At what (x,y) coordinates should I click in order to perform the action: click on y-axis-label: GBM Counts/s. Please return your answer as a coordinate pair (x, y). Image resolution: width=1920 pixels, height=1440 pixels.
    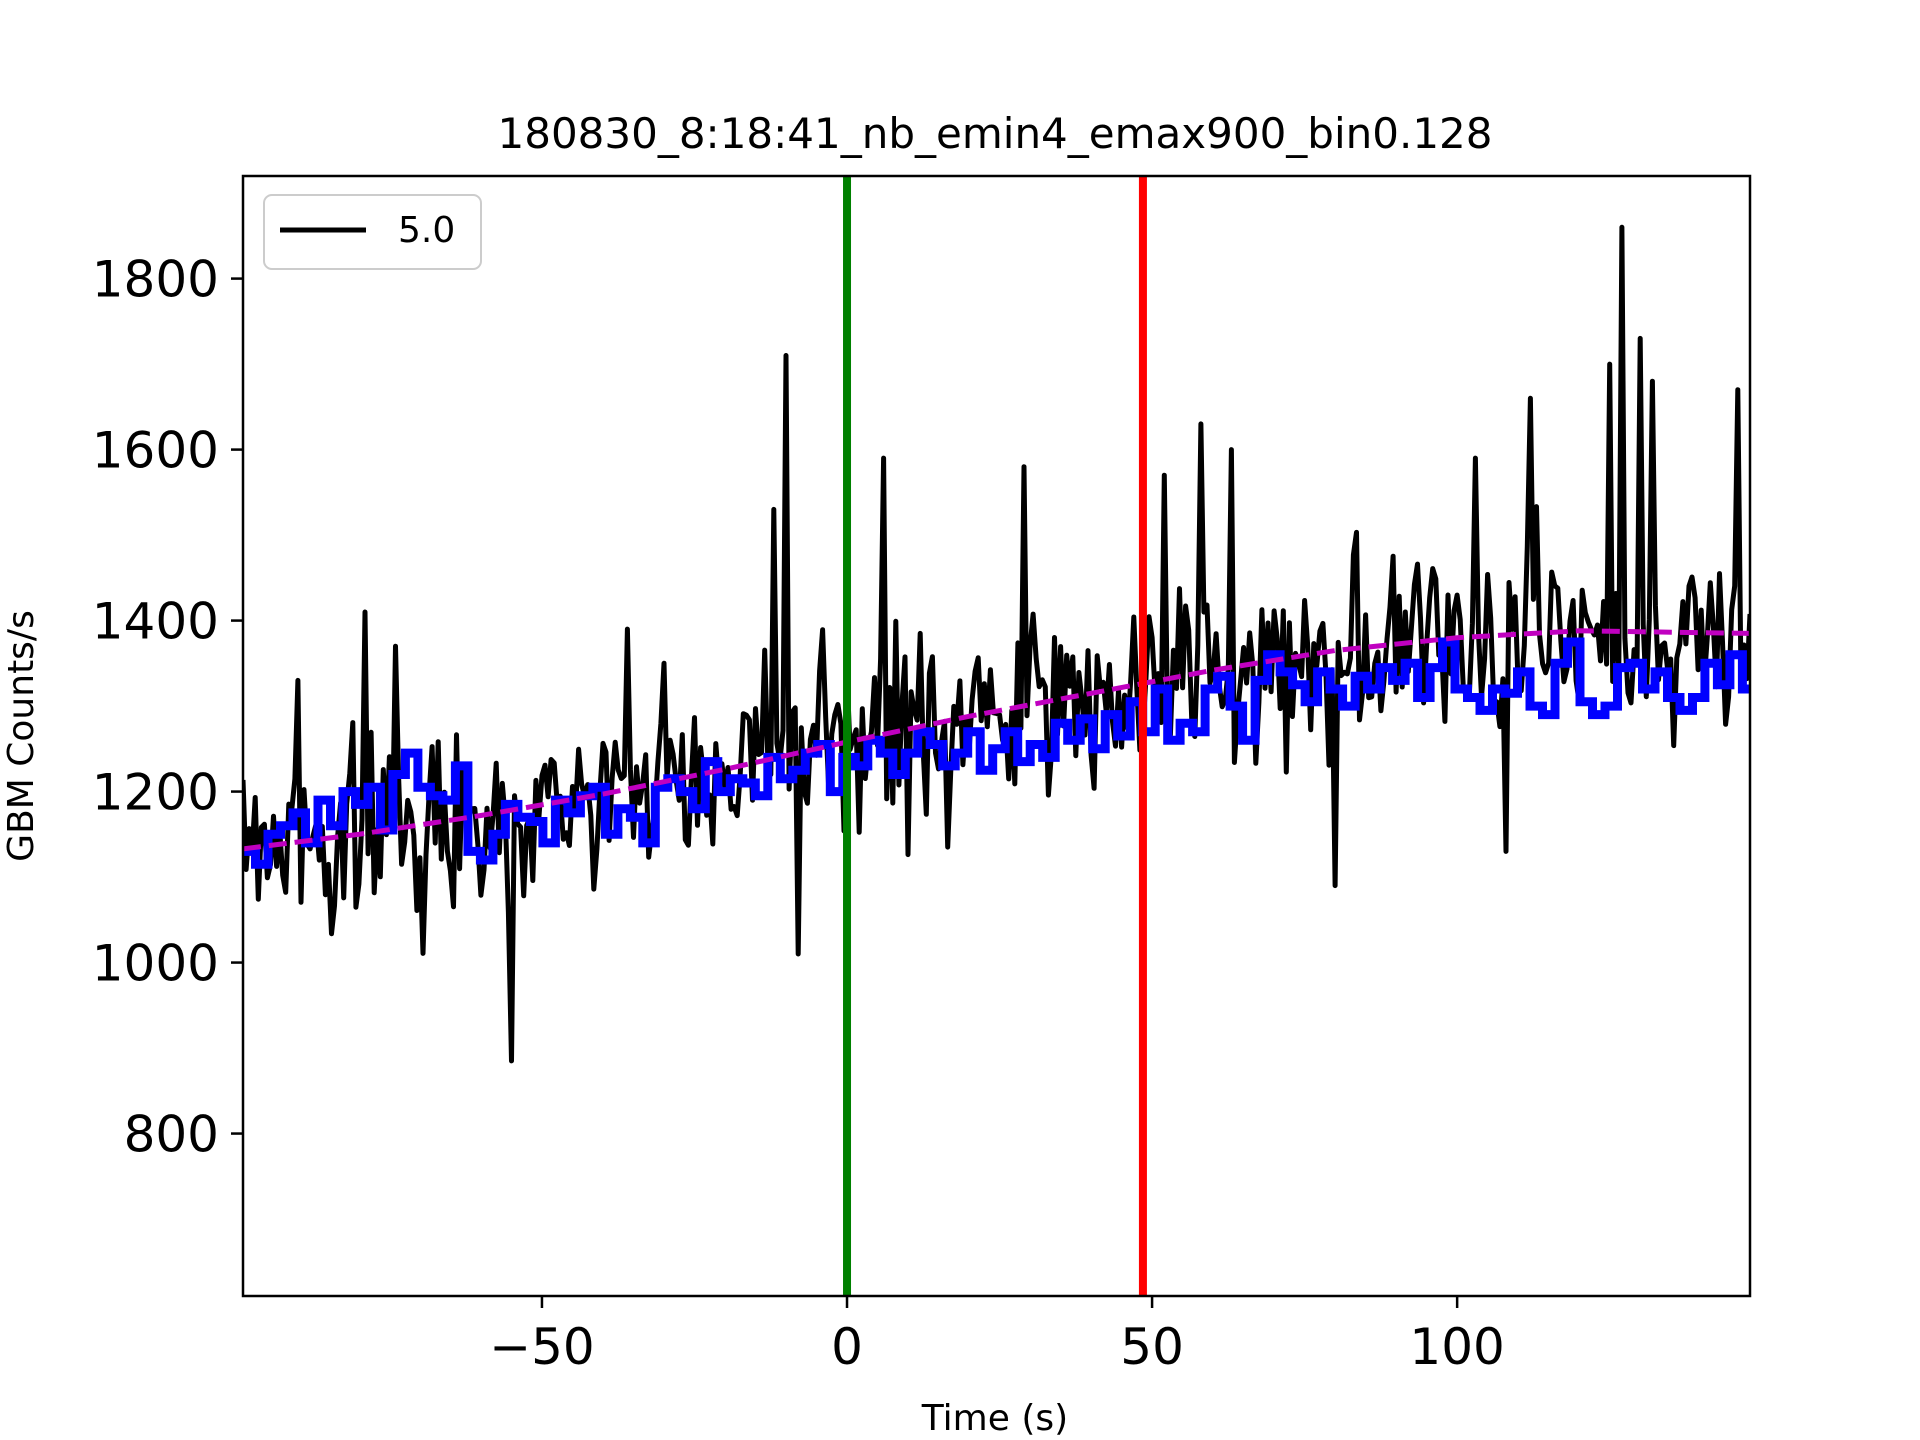
    Looking at the image, I should click on (21, 736).